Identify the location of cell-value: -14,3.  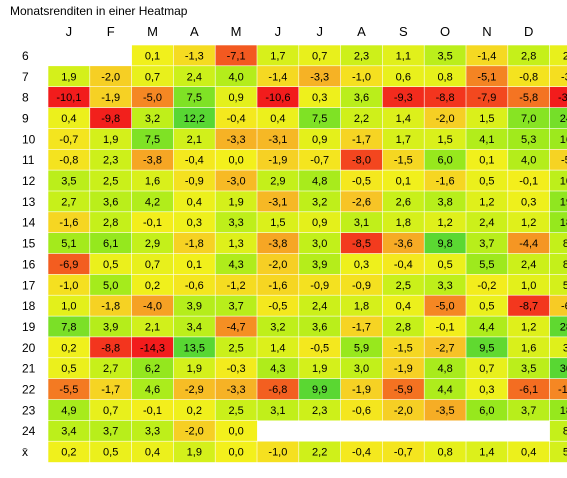
(152, 348).